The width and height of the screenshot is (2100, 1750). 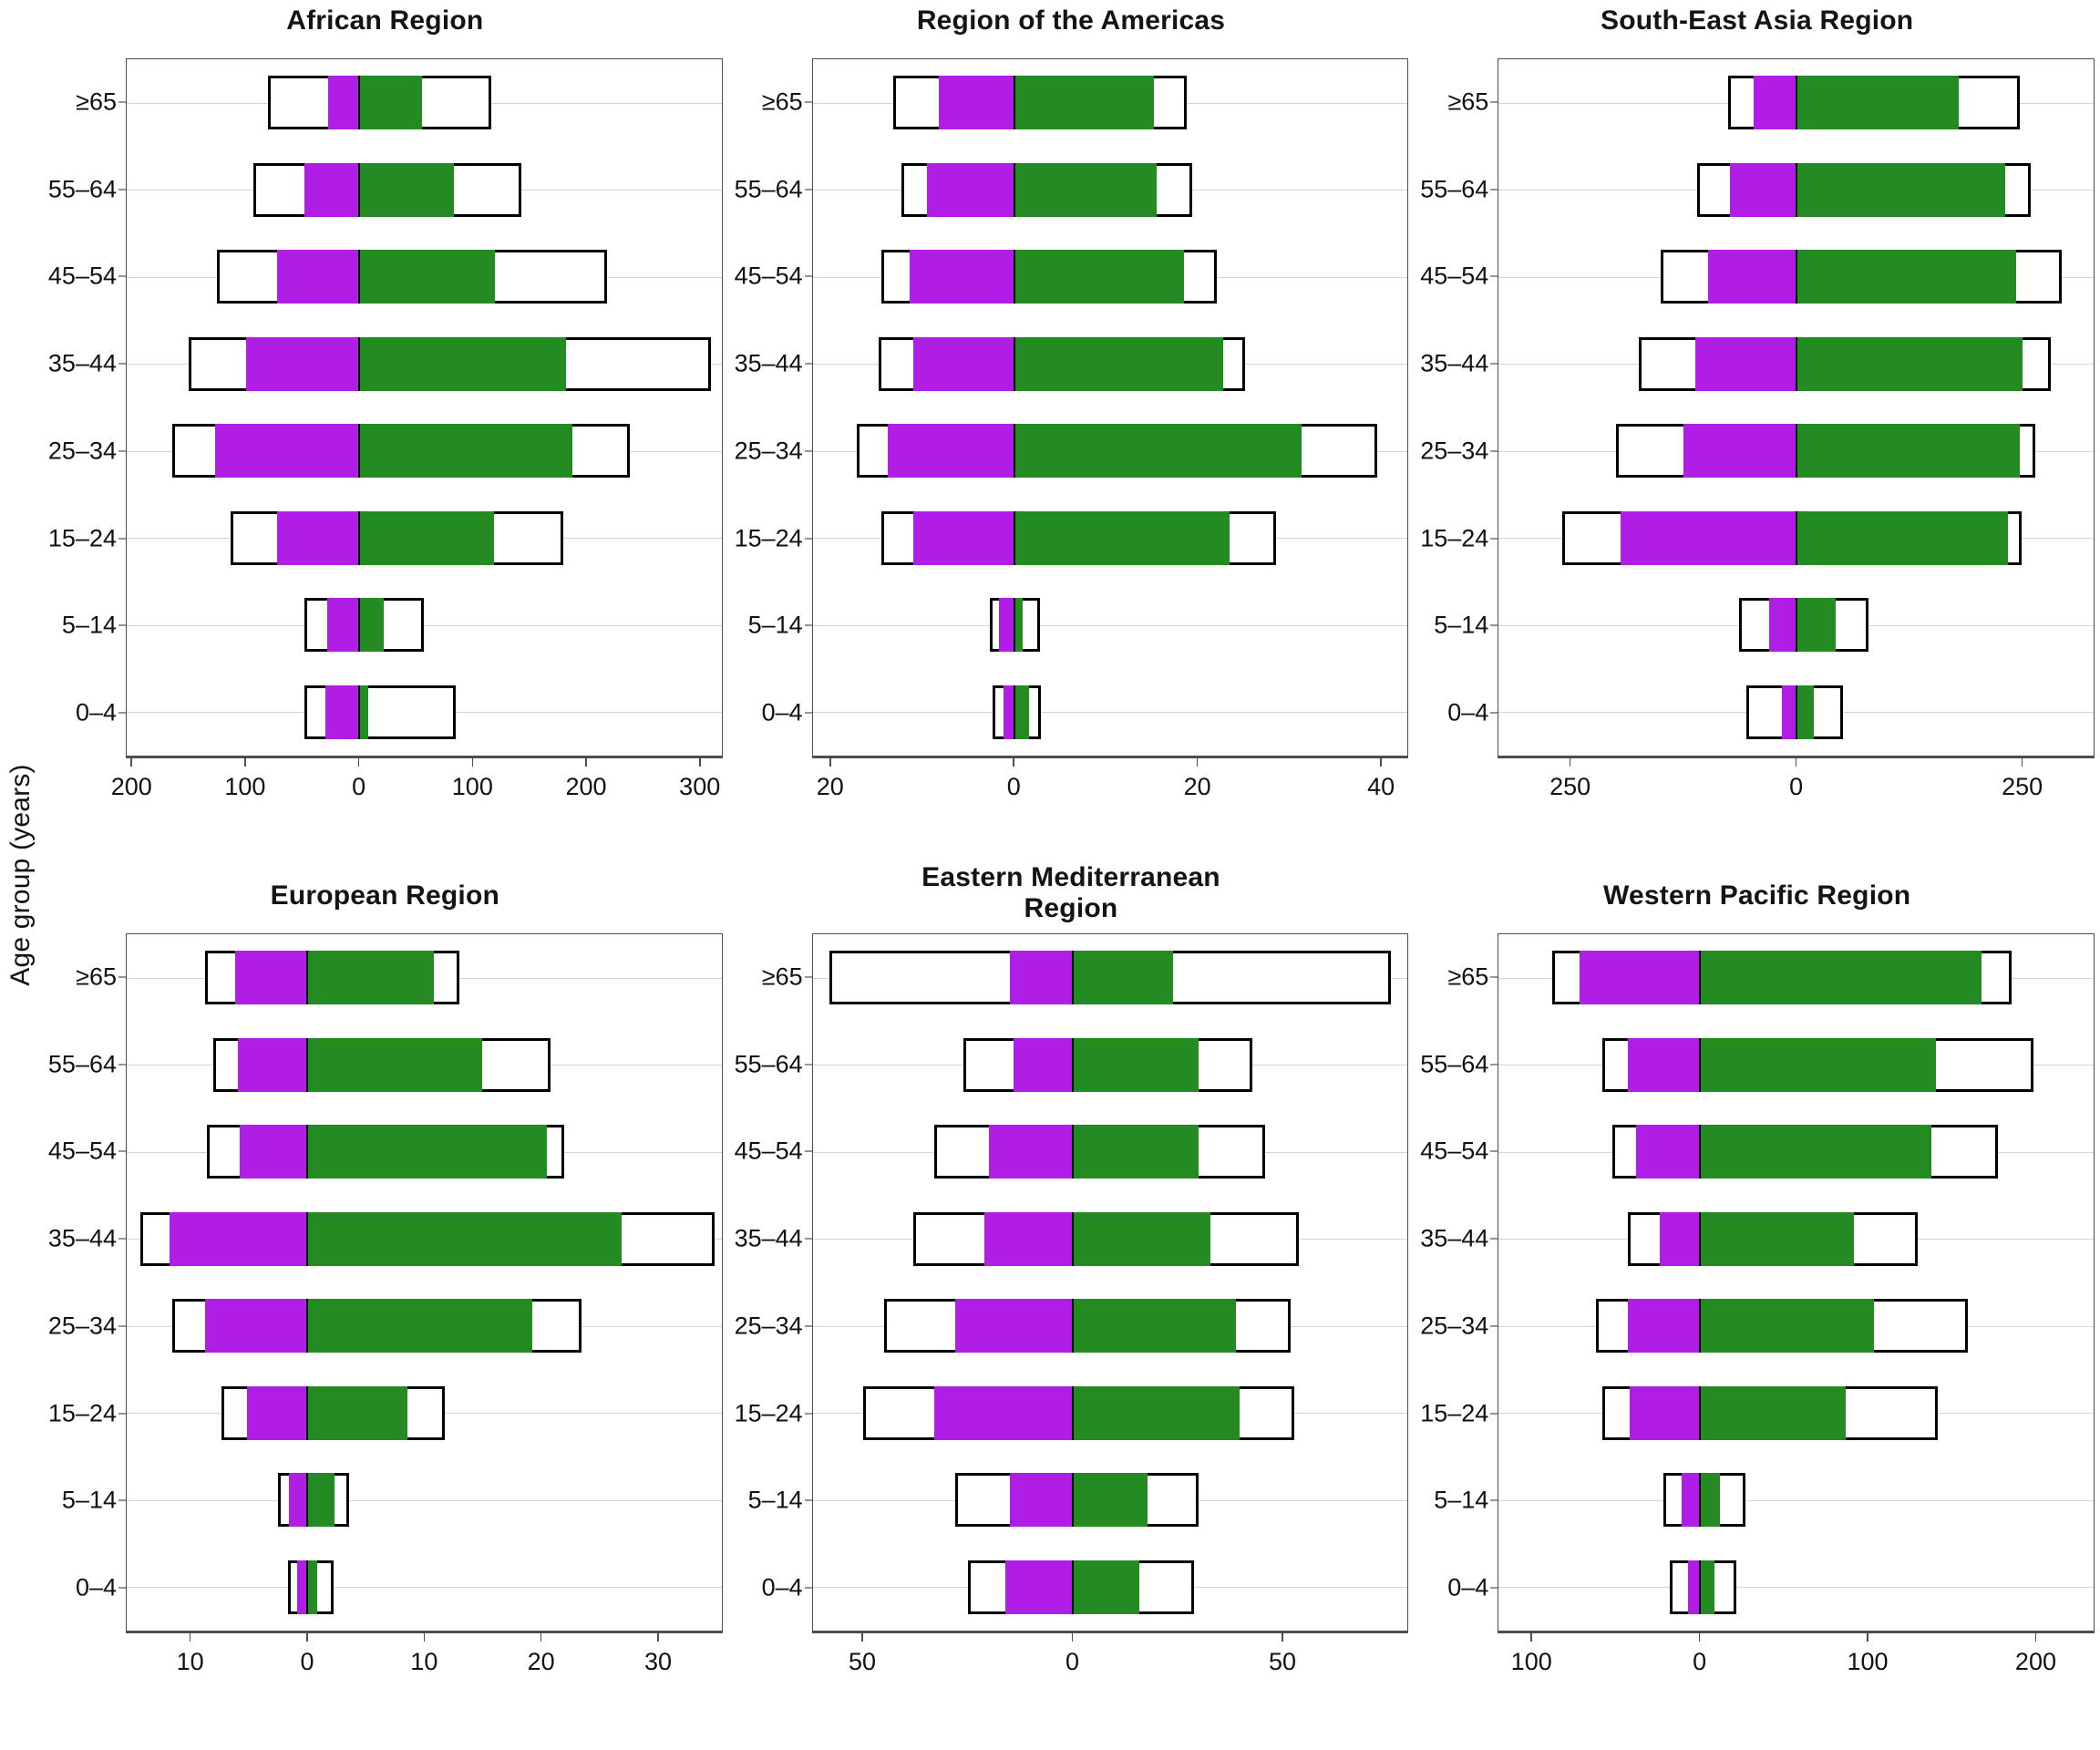 I want to click on x-tick-label: 40, so click(x=1381, y=787).